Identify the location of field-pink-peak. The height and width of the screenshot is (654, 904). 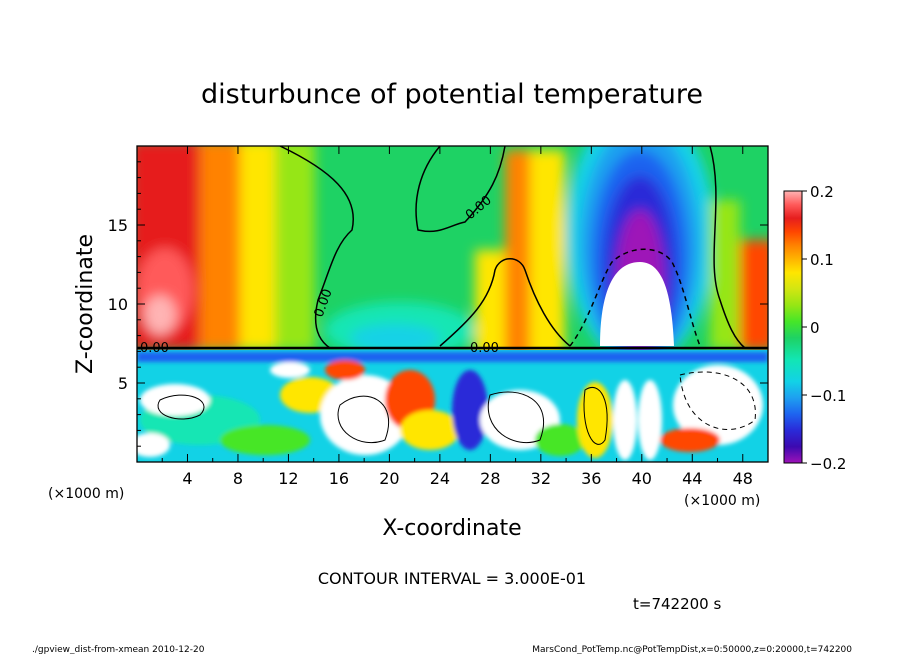
(160, 315).